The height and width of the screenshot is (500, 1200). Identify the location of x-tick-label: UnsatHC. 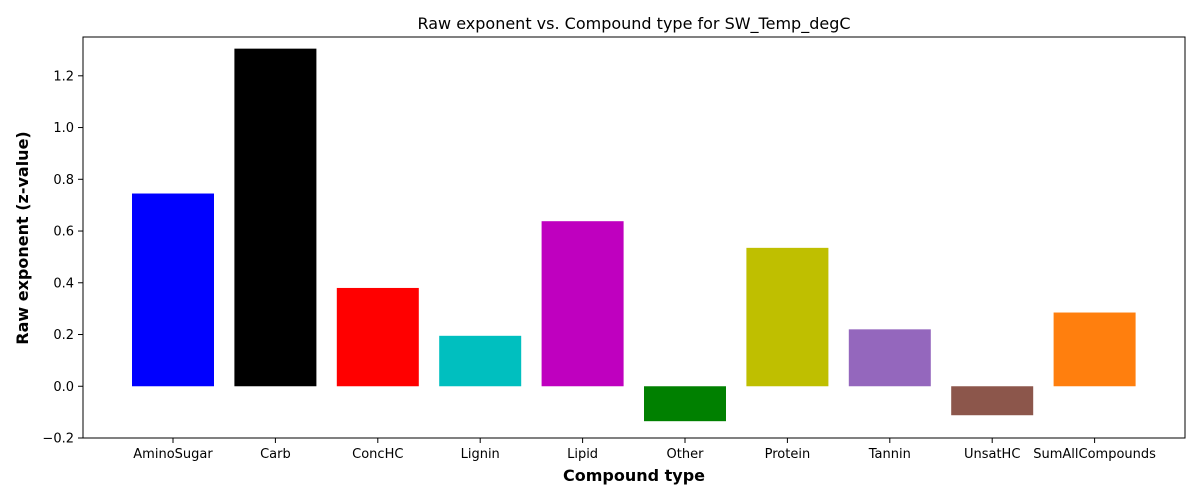
(992, 454).